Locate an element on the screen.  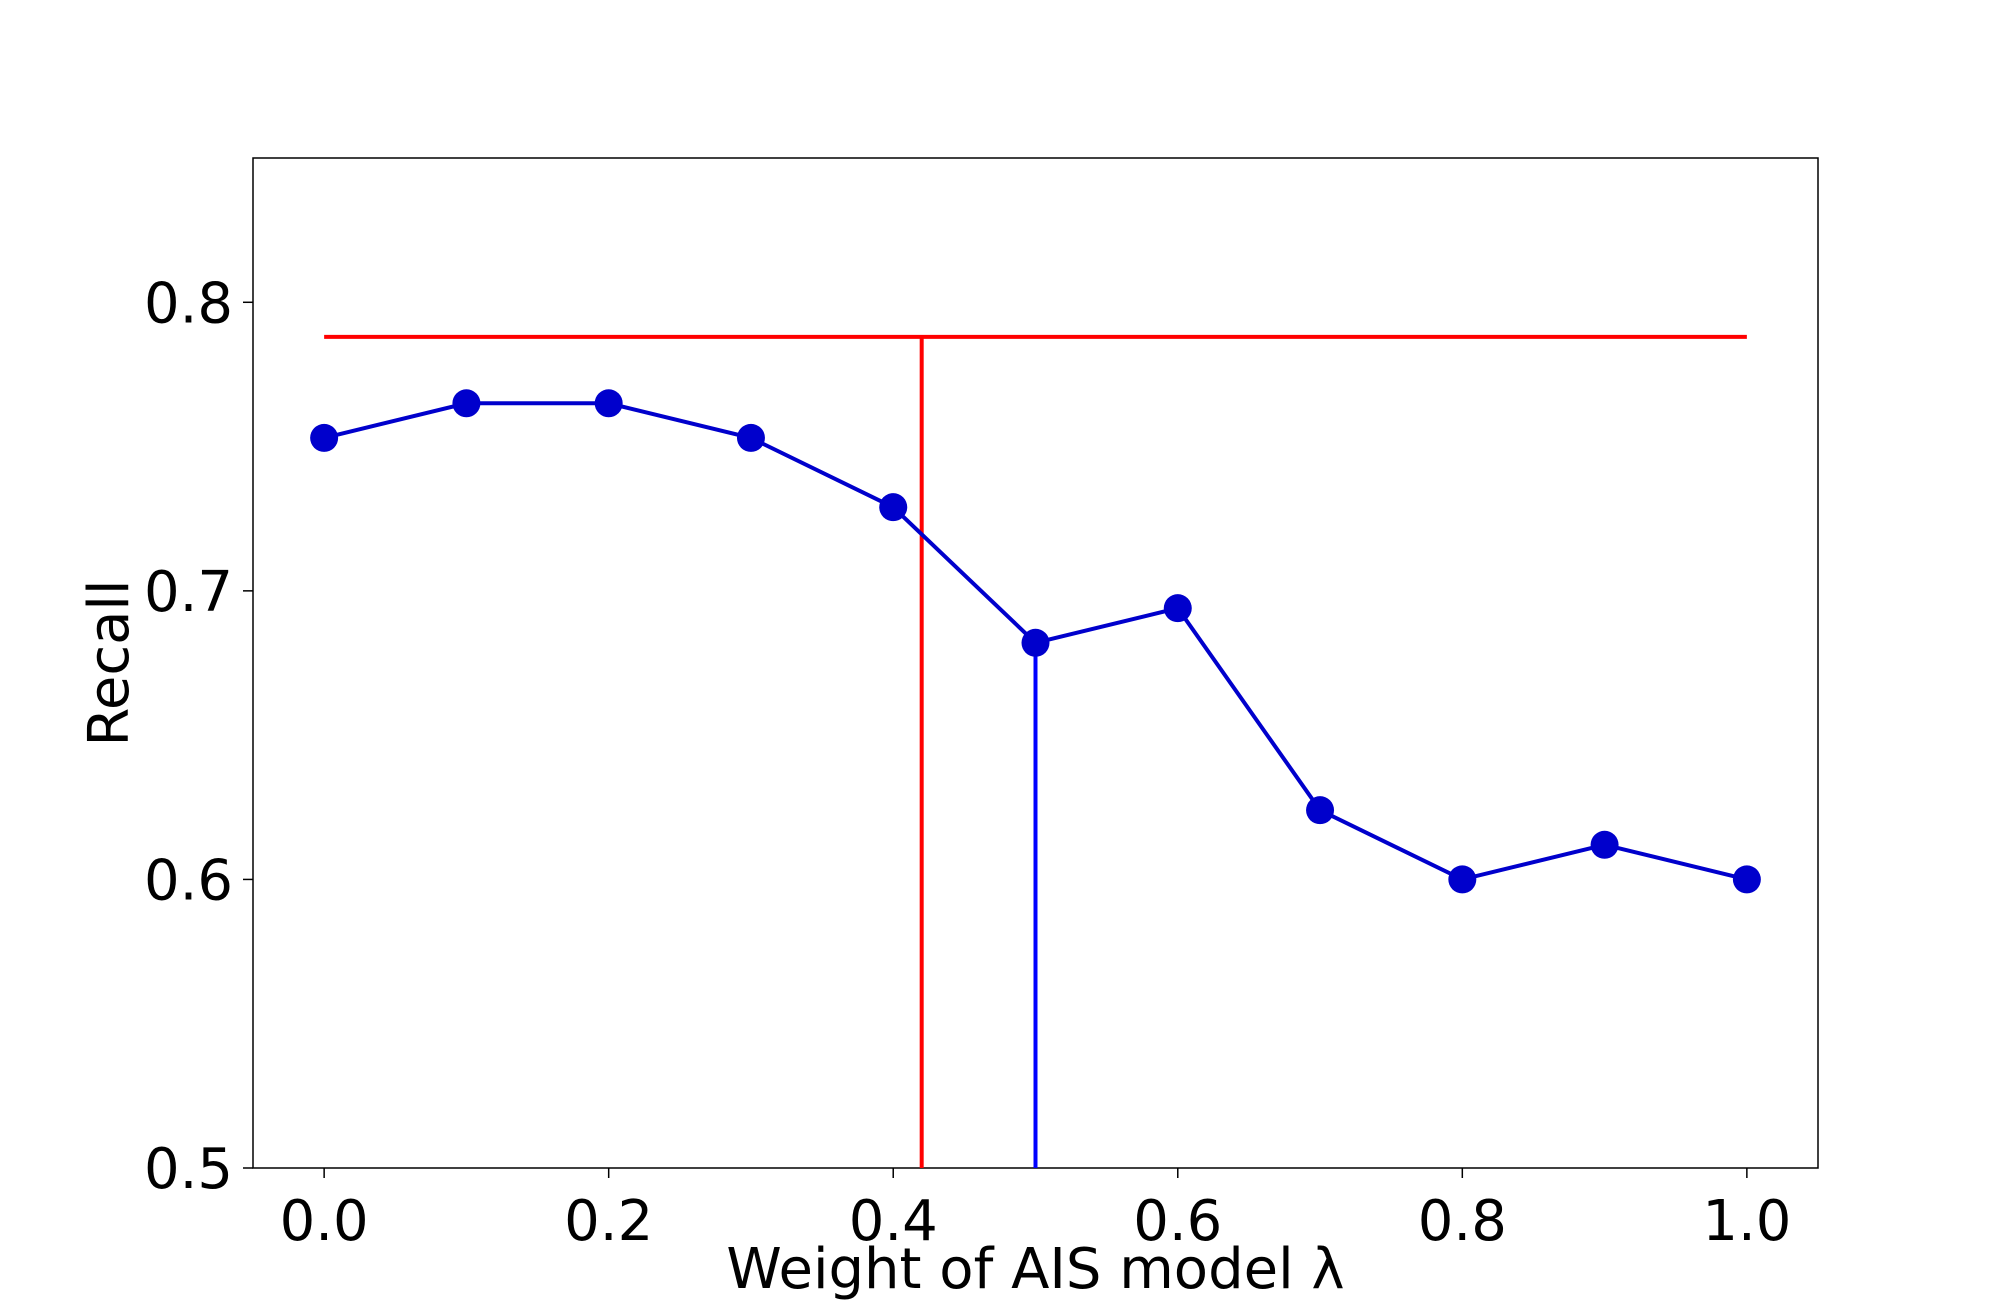
x-axis-label: Weight of AIS model λ is located at coordinates (1035, 1268).